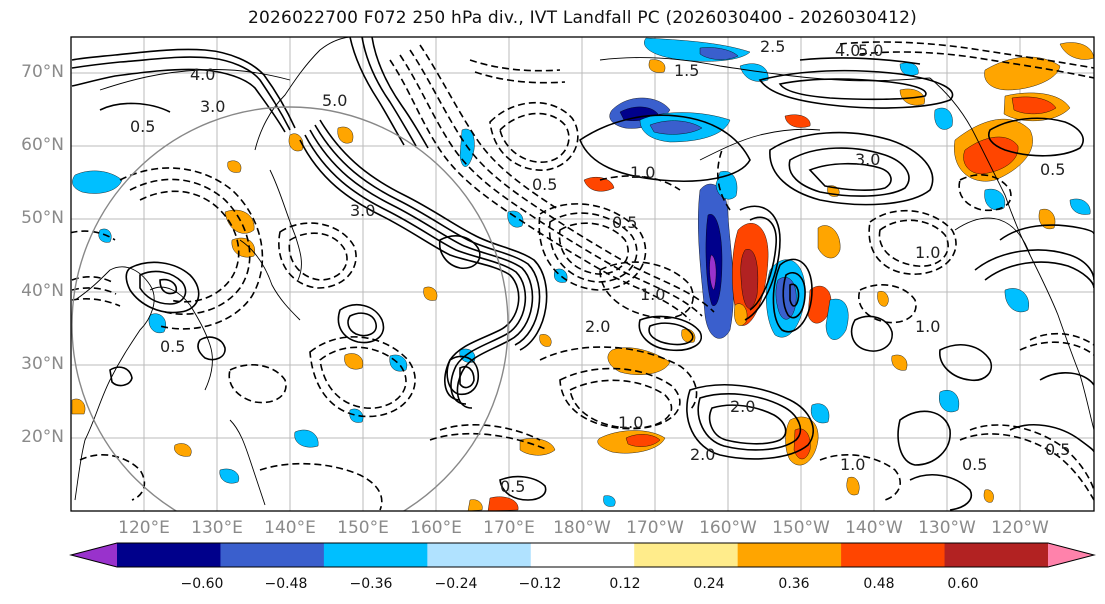  What do you see at coordinates (42, 364) in the screenshot?
I see `lat-label: 30°N` at bounding box center [42, 364].